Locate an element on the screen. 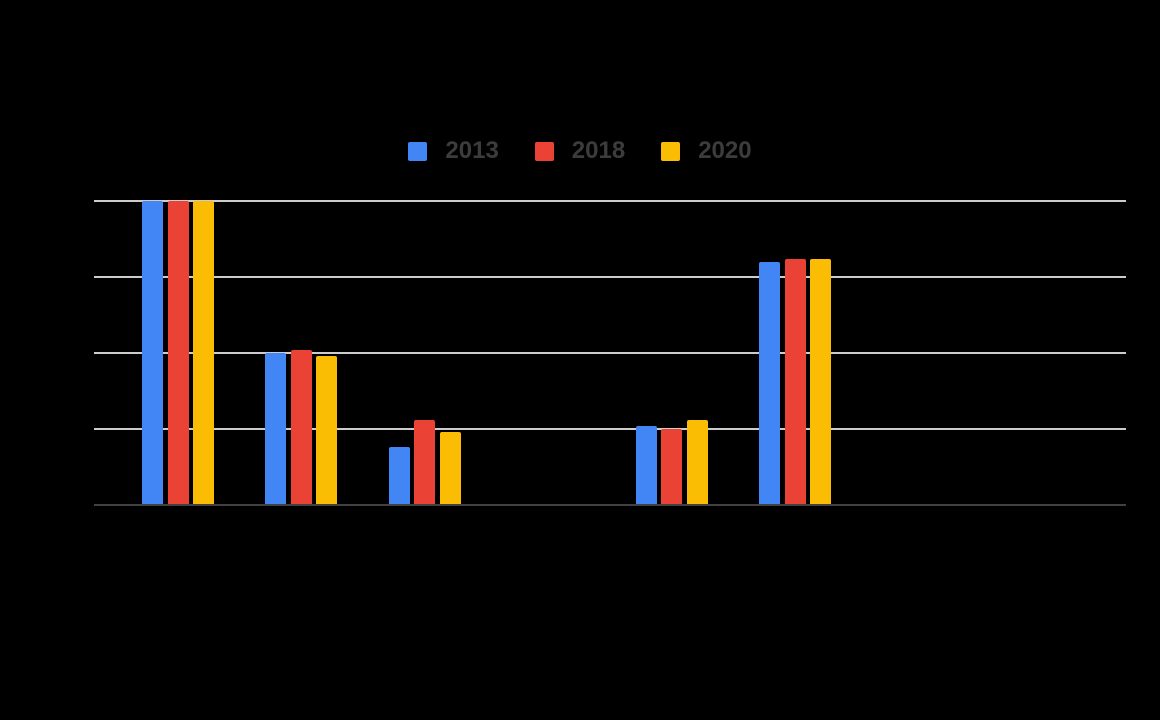 The width and height of the screenshot is (1160, 720). bar-2020-cat6 is located at coordinates (820, 381).